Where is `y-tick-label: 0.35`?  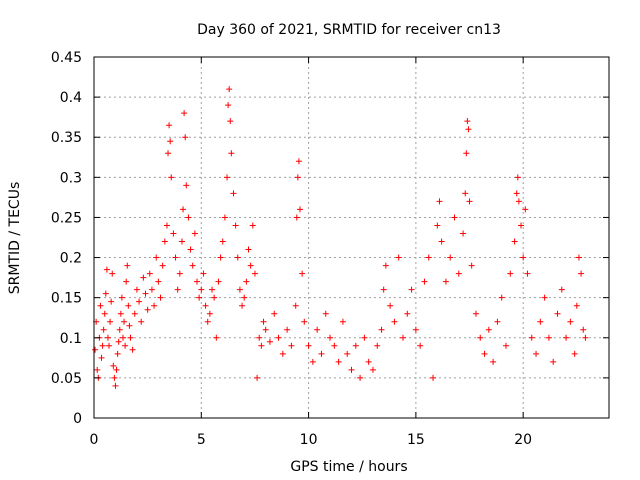
y-tick-label: 0.35 is located at coordinates (66, 138).